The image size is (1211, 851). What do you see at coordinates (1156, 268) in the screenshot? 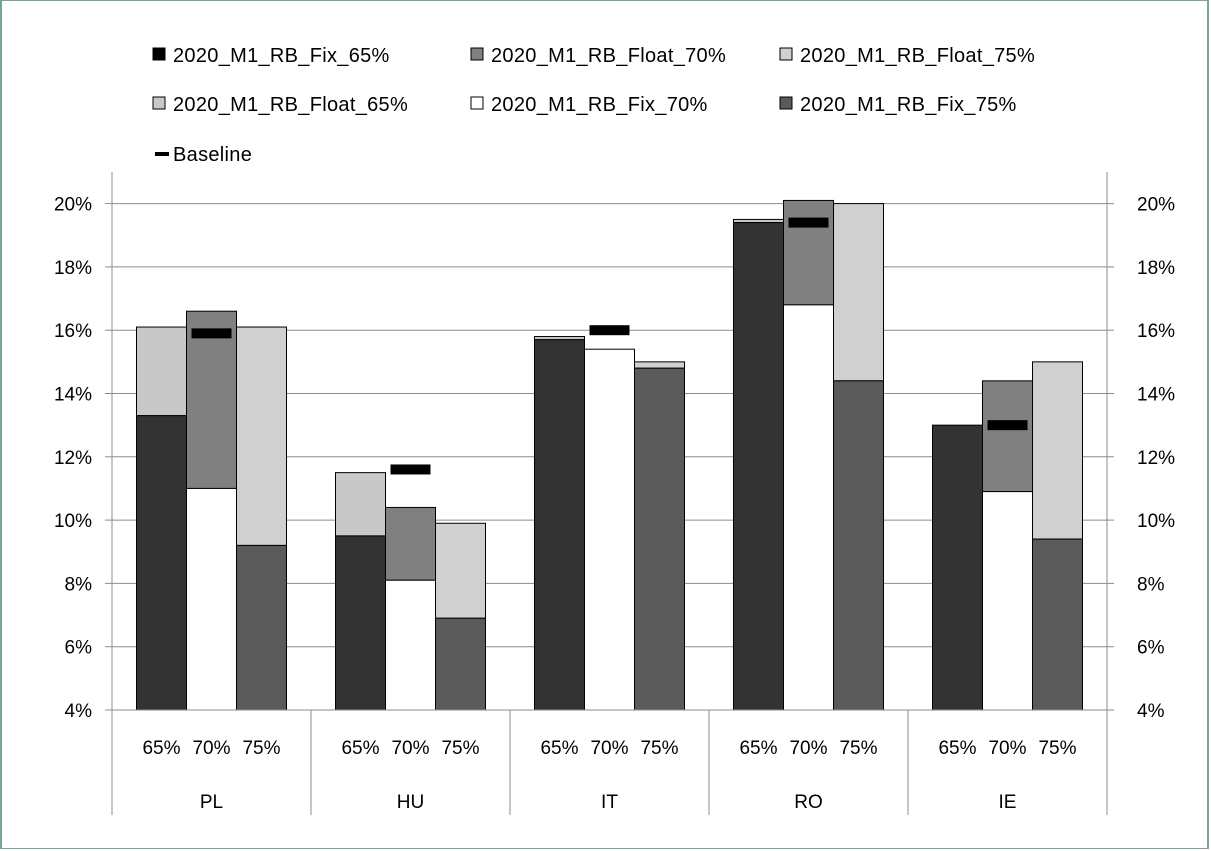
I see `y-tick-label-right: 18%` at bounding box center [1156, 268].